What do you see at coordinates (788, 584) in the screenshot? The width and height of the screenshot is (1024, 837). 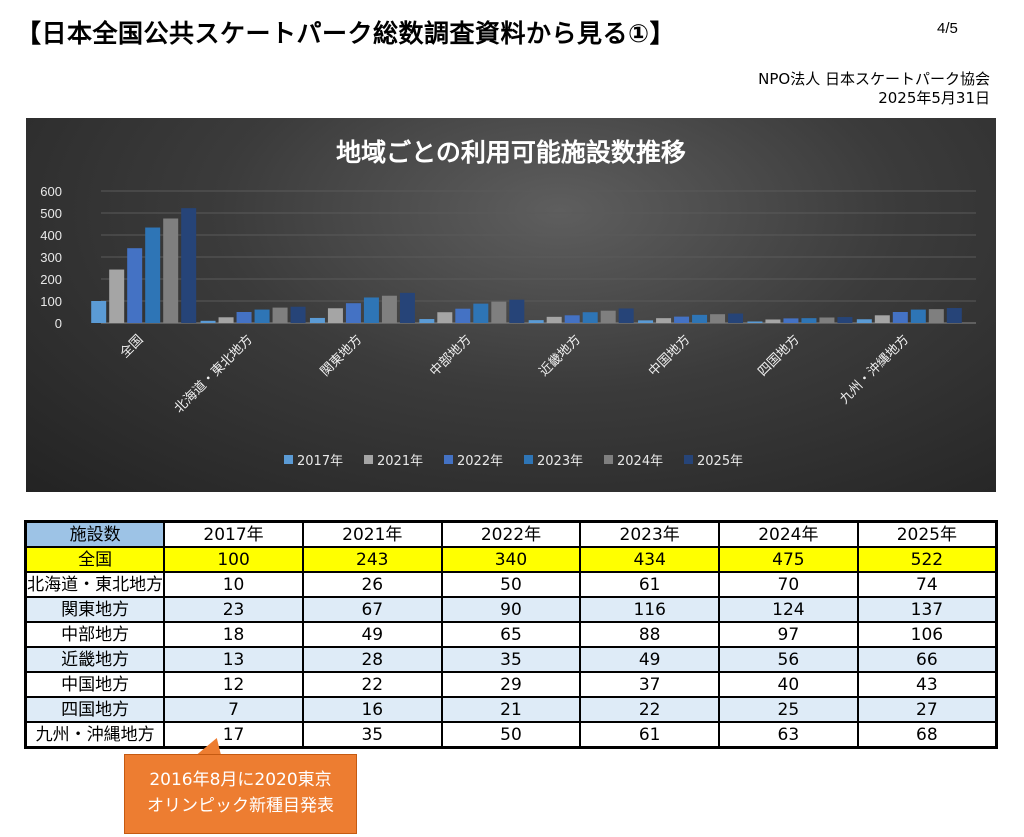 I see `table-cell: 70` at bounding box center [788, 584].